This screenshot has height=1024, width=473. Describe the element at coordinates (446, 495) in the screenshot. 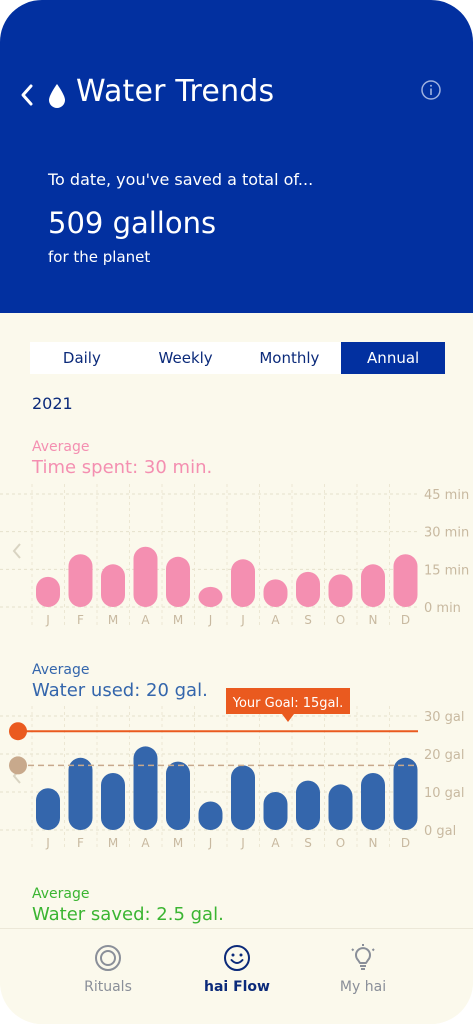

I see `y-tick-label: 45 min` at that location.